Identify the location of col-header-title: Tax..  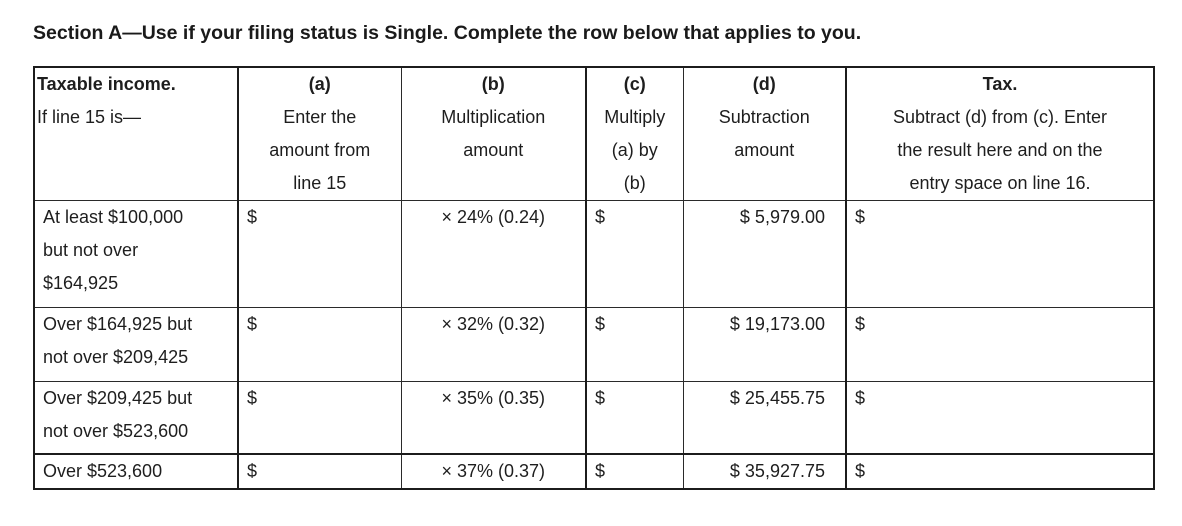
(1000, 84).